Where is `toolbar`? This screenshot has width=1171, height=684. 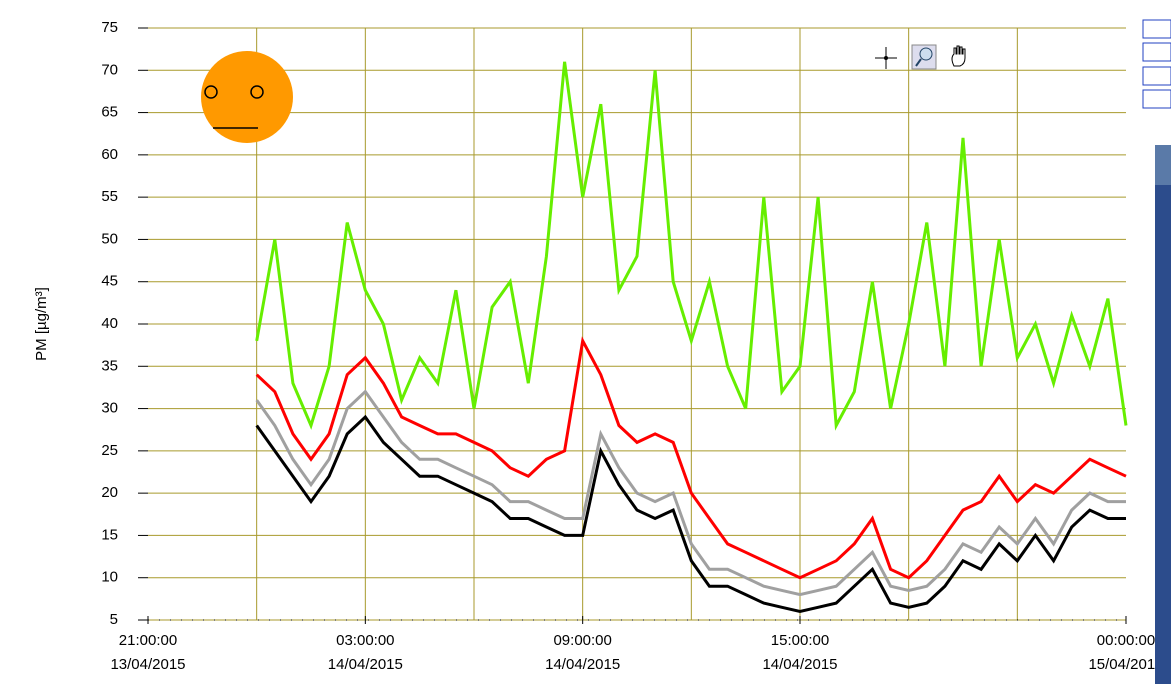
toolbar is located at coordinates (920, 57).